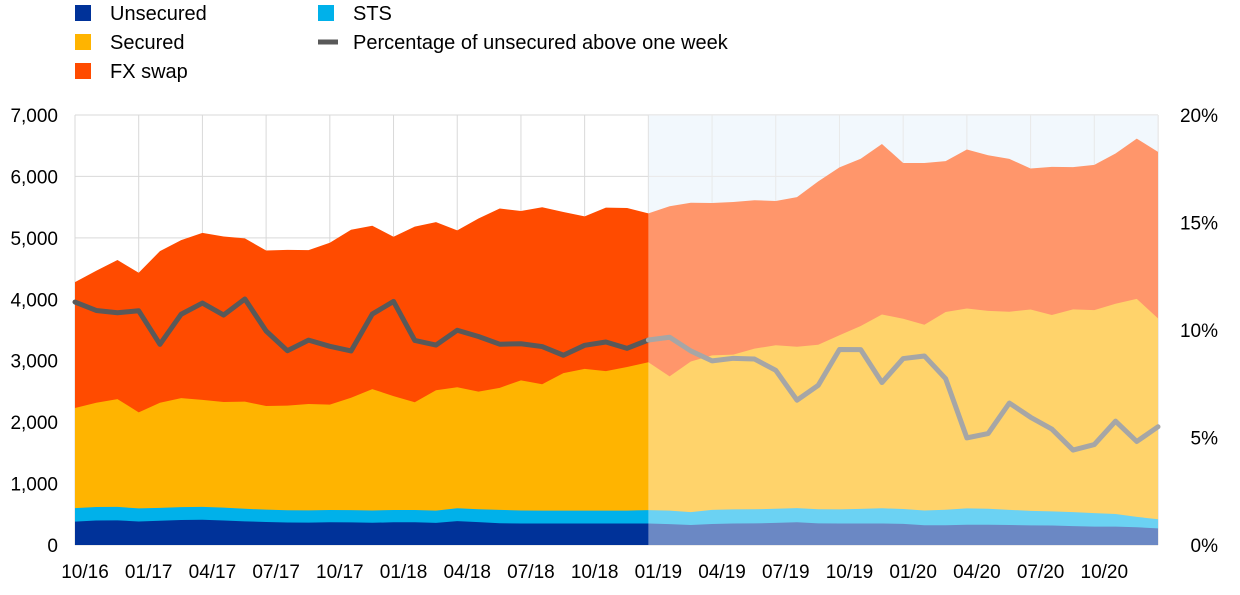  I want to click on line-percentage-unsecured-highlighted, so click(903, 393).